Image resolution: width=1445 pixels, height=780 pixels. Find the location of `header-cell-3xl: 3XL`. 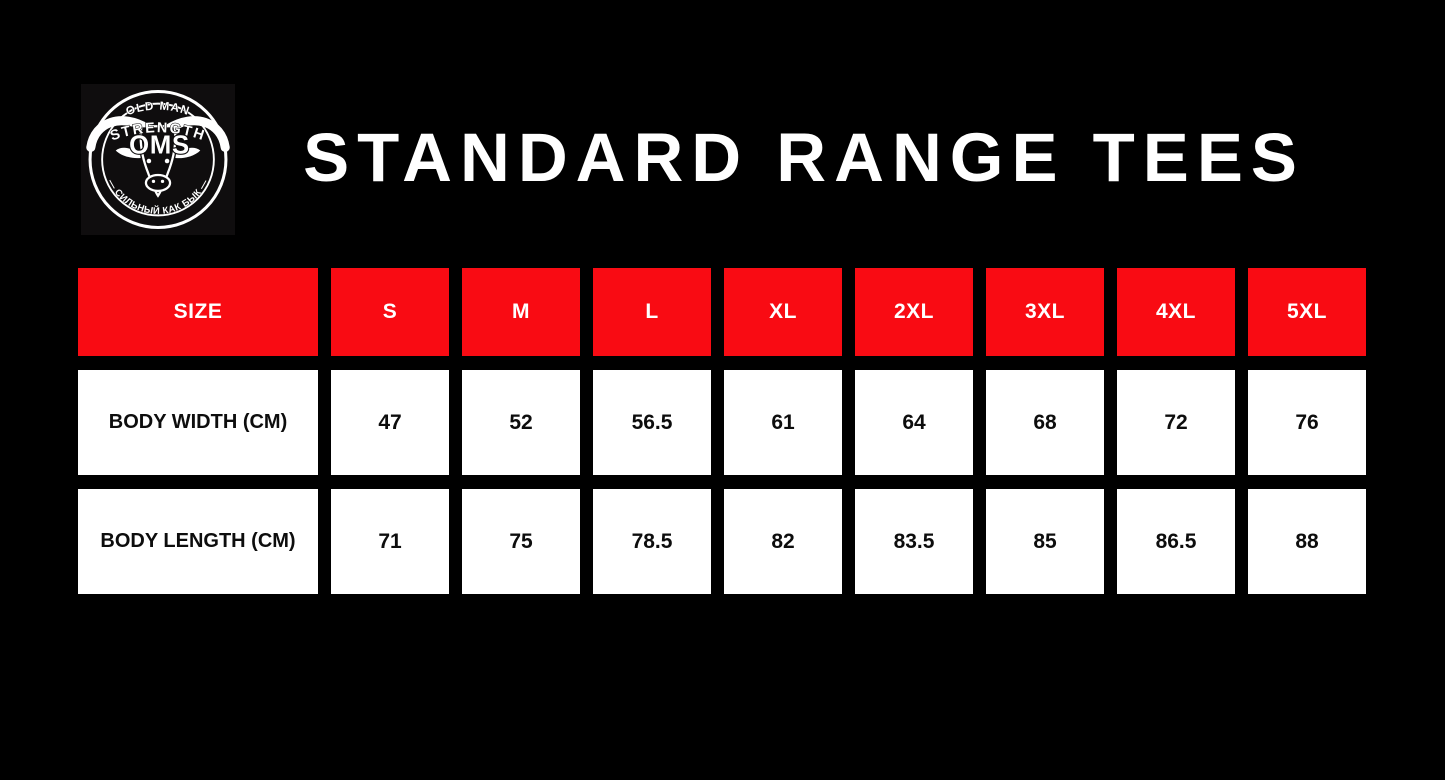

header-cell-3xl: 3XL is located at coordinates (1045, 312).